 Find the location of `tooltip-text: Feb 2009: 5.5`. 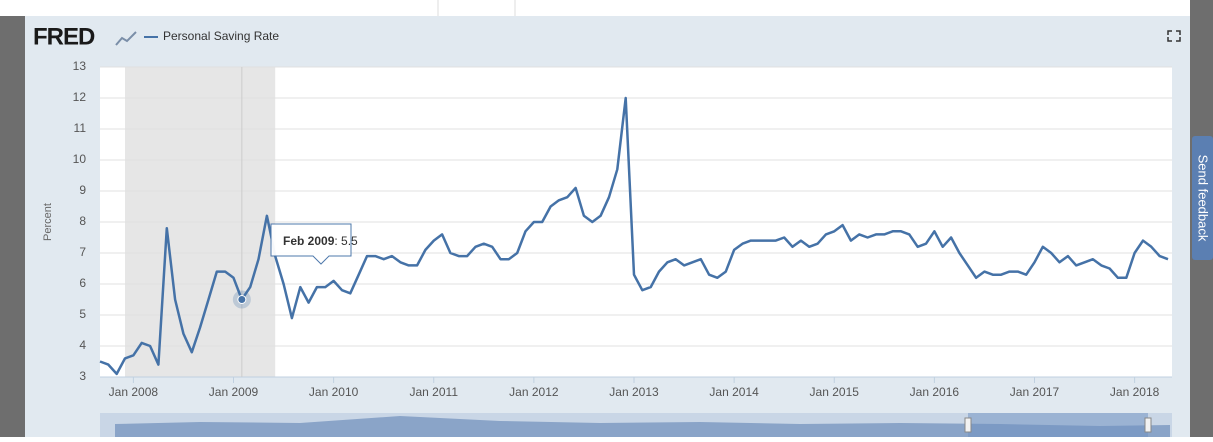

tooltip-text: Feb 2009: 5.5 is located at coordinates (320, 241).